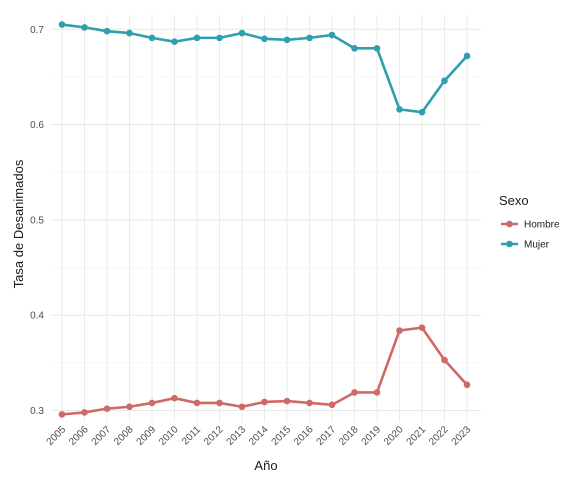  I want to click on y-tick-labels: 0.3 0.4 0.5 0.6 0.7, so click(37, 221).